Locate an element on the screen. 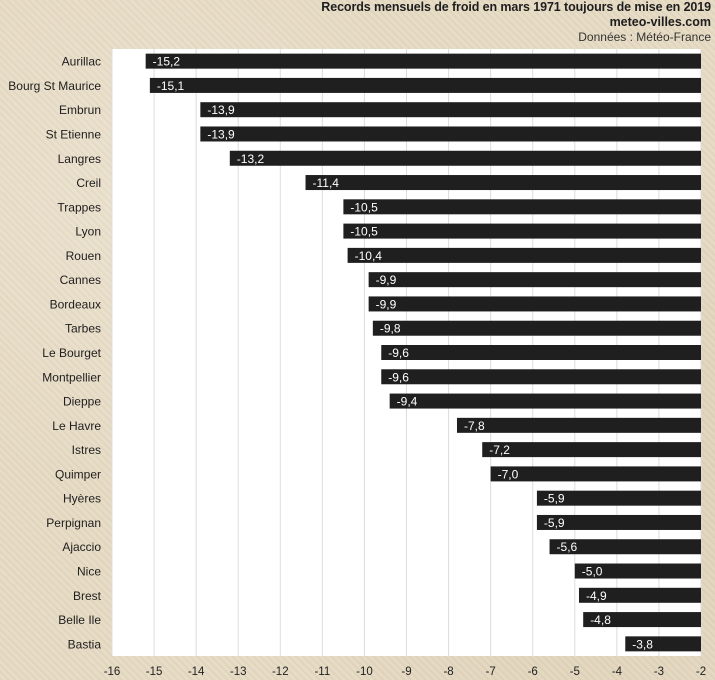 Image resolution: width=715 pixels, height=680 pixels. category-label: Quimper is located at coordinates (78, 474).